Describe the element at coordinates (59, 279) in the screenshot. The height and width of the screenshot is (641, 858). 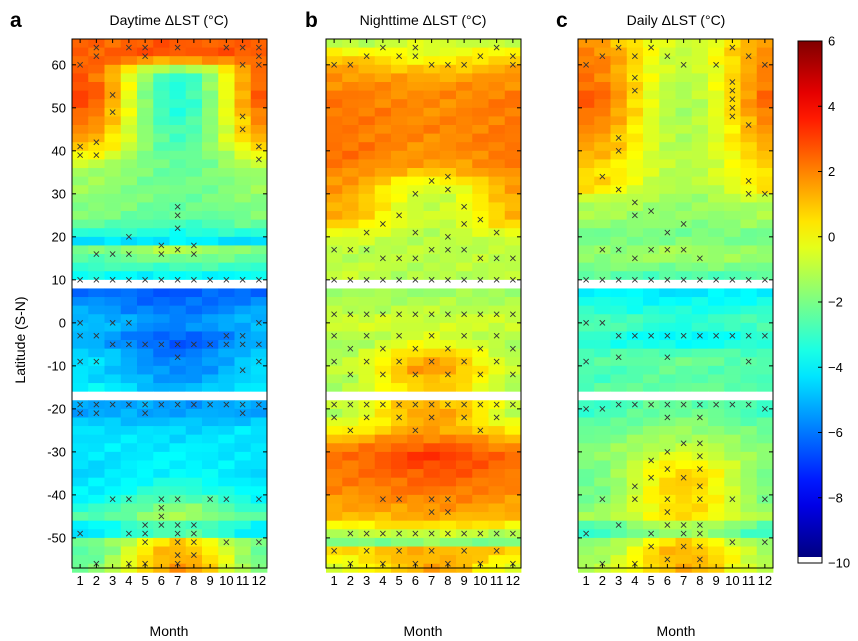
I see `y-tick-label: 10` at that location.